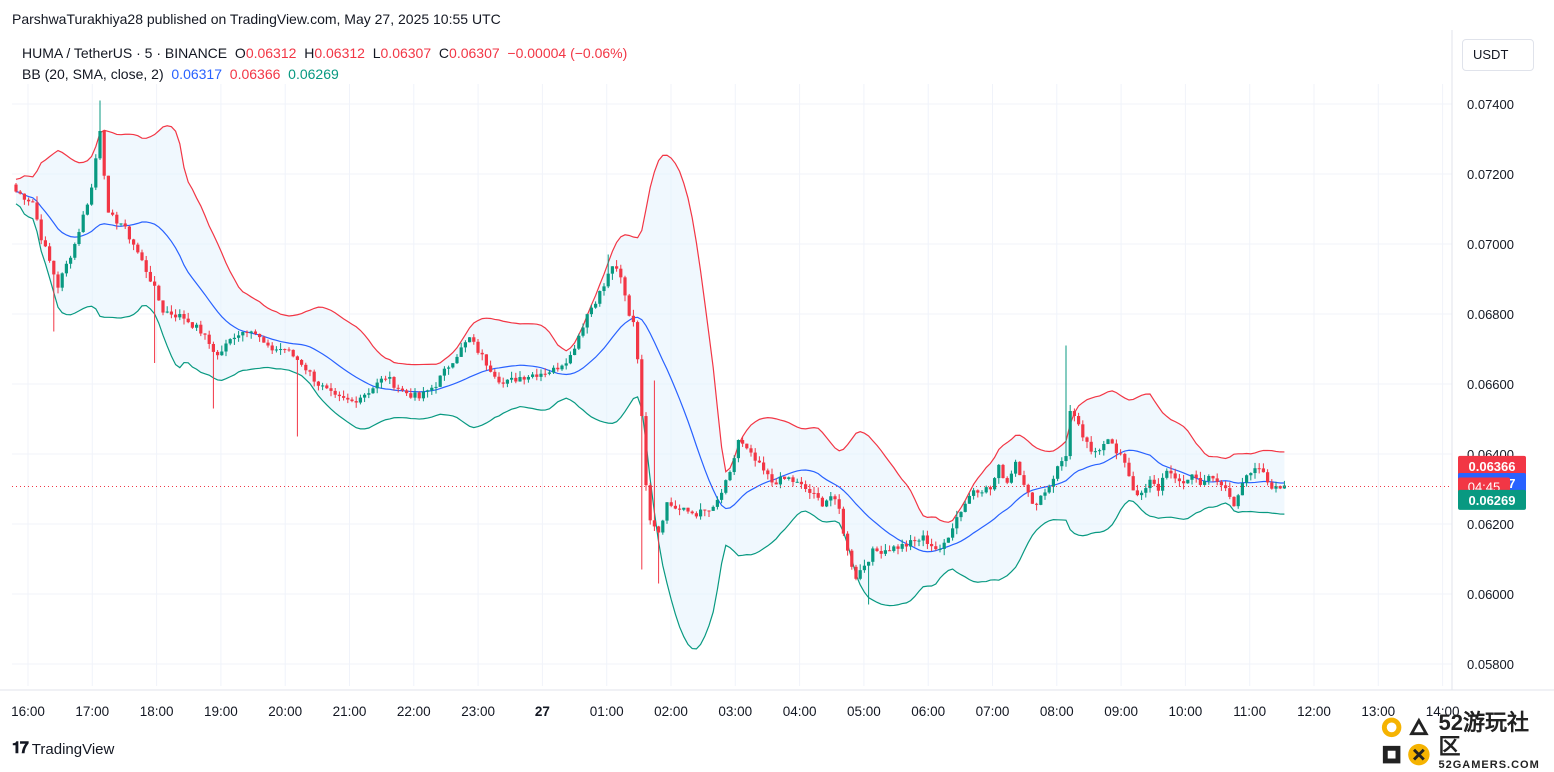 Image resolution: width=1554 pixels, height=772 pixels. I want to click on time-tick-label: 06:00, so click(928, 711).